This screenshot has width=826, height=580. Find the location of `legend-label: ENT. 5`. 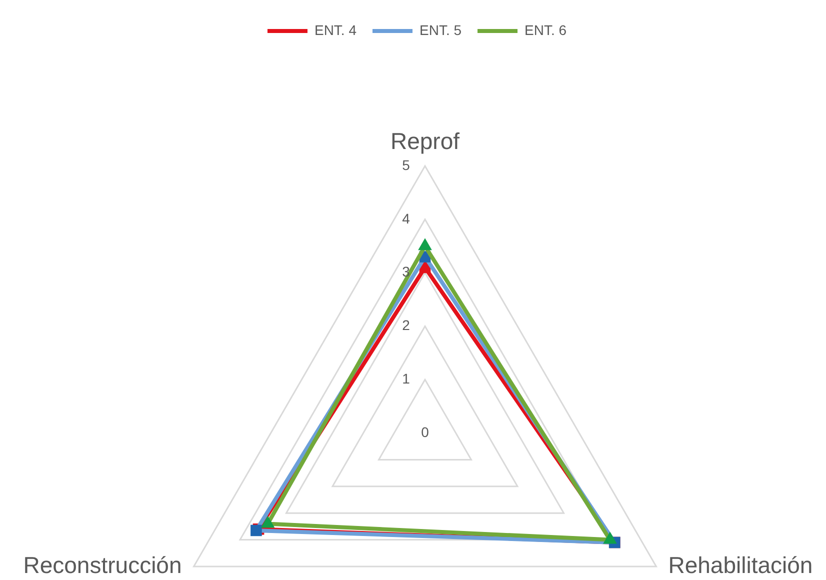

legend-label: ENT. 5 is located at coordinates (440, 30).